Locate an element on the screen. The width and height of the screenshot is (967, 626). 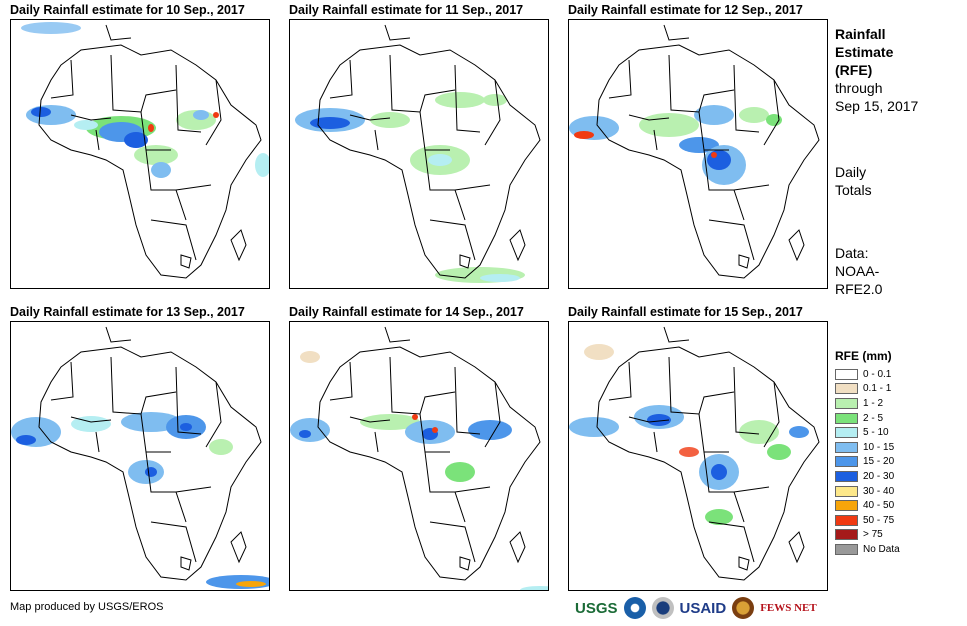
legend-item: 10 - 15 is located at coordinates (895, 447).